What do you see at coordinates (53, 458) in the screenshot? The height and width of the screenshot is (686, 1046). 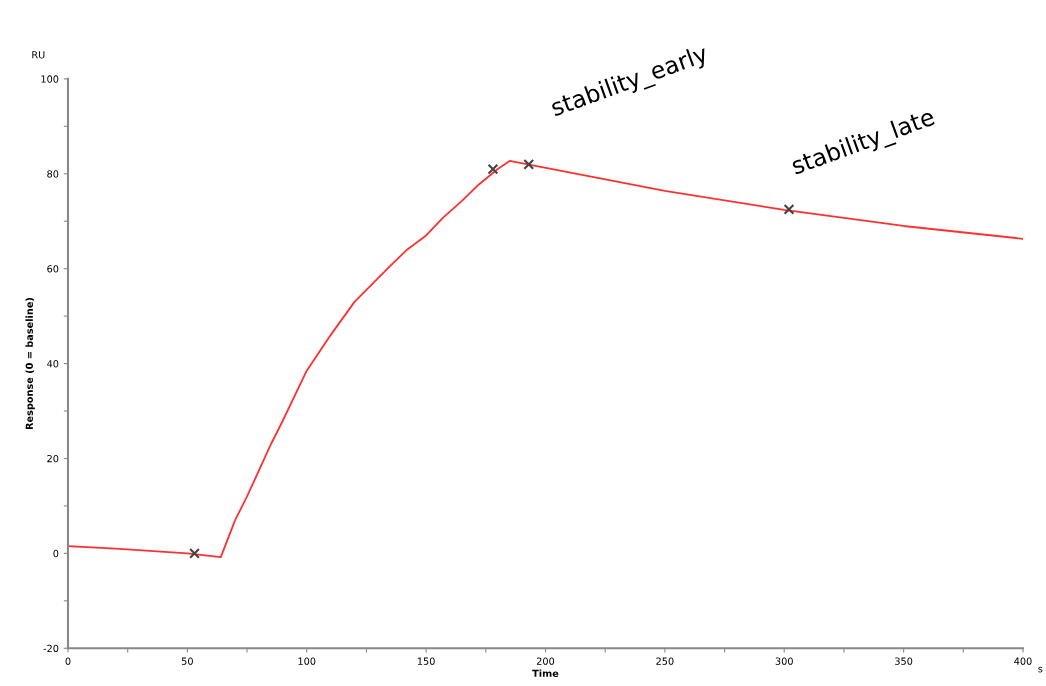 I see `y-tick-label: 20` at bounding box center [53, 458].